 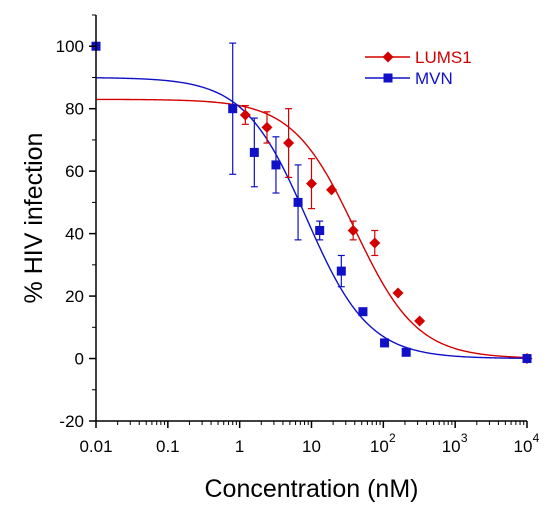 What do you see at coordinates (464, 438) in the screenshot?
I see `x-tick-exponent: 3` at bounding box center [464, 438].